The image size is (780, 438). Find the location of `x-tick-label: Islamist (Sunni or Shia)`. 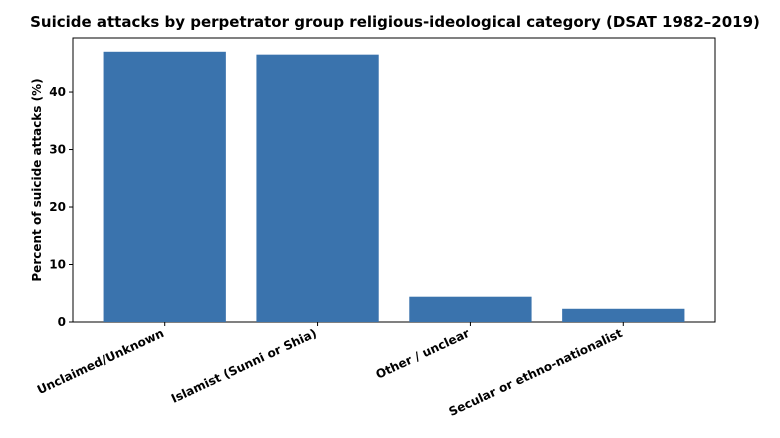

x-tick-label: Islamist (Sunni or Shia) is located at coordinates (244, 366).